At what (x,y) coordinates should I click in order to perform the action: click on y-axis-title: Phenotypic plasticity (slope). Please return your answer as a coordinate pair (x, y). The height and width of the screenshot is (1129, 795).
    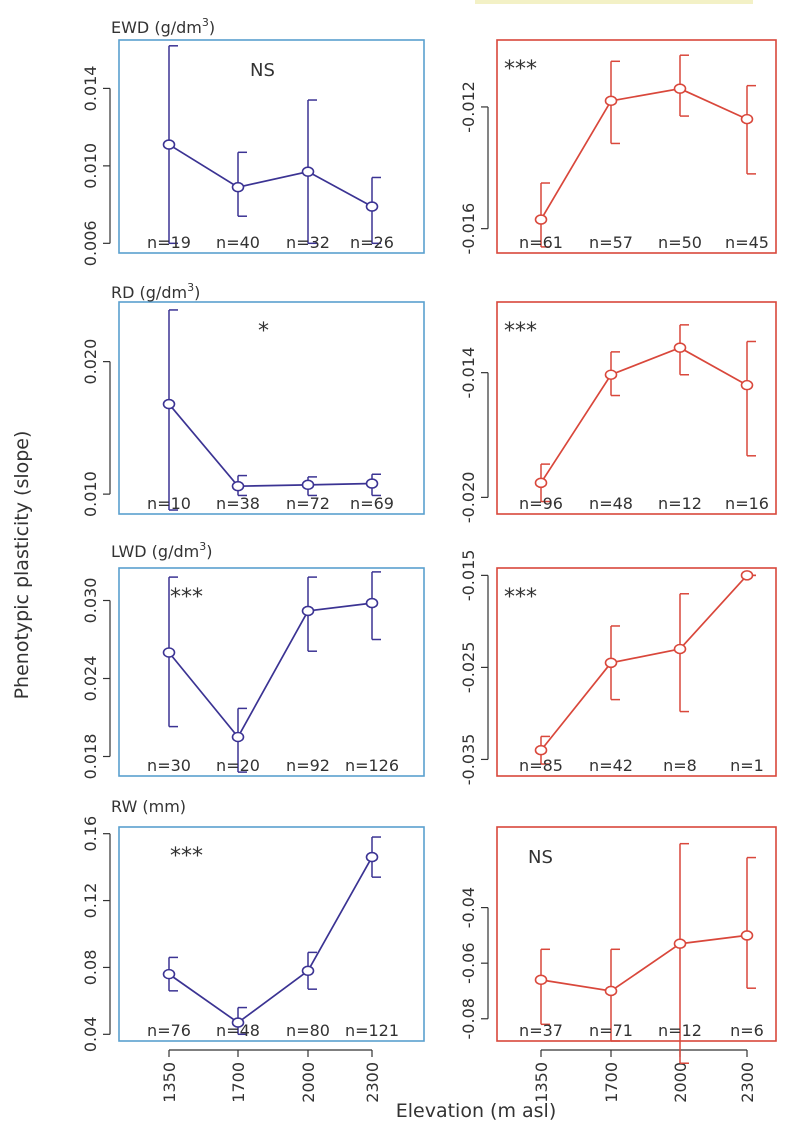
    Looking at the image, I should click on (22, 565).